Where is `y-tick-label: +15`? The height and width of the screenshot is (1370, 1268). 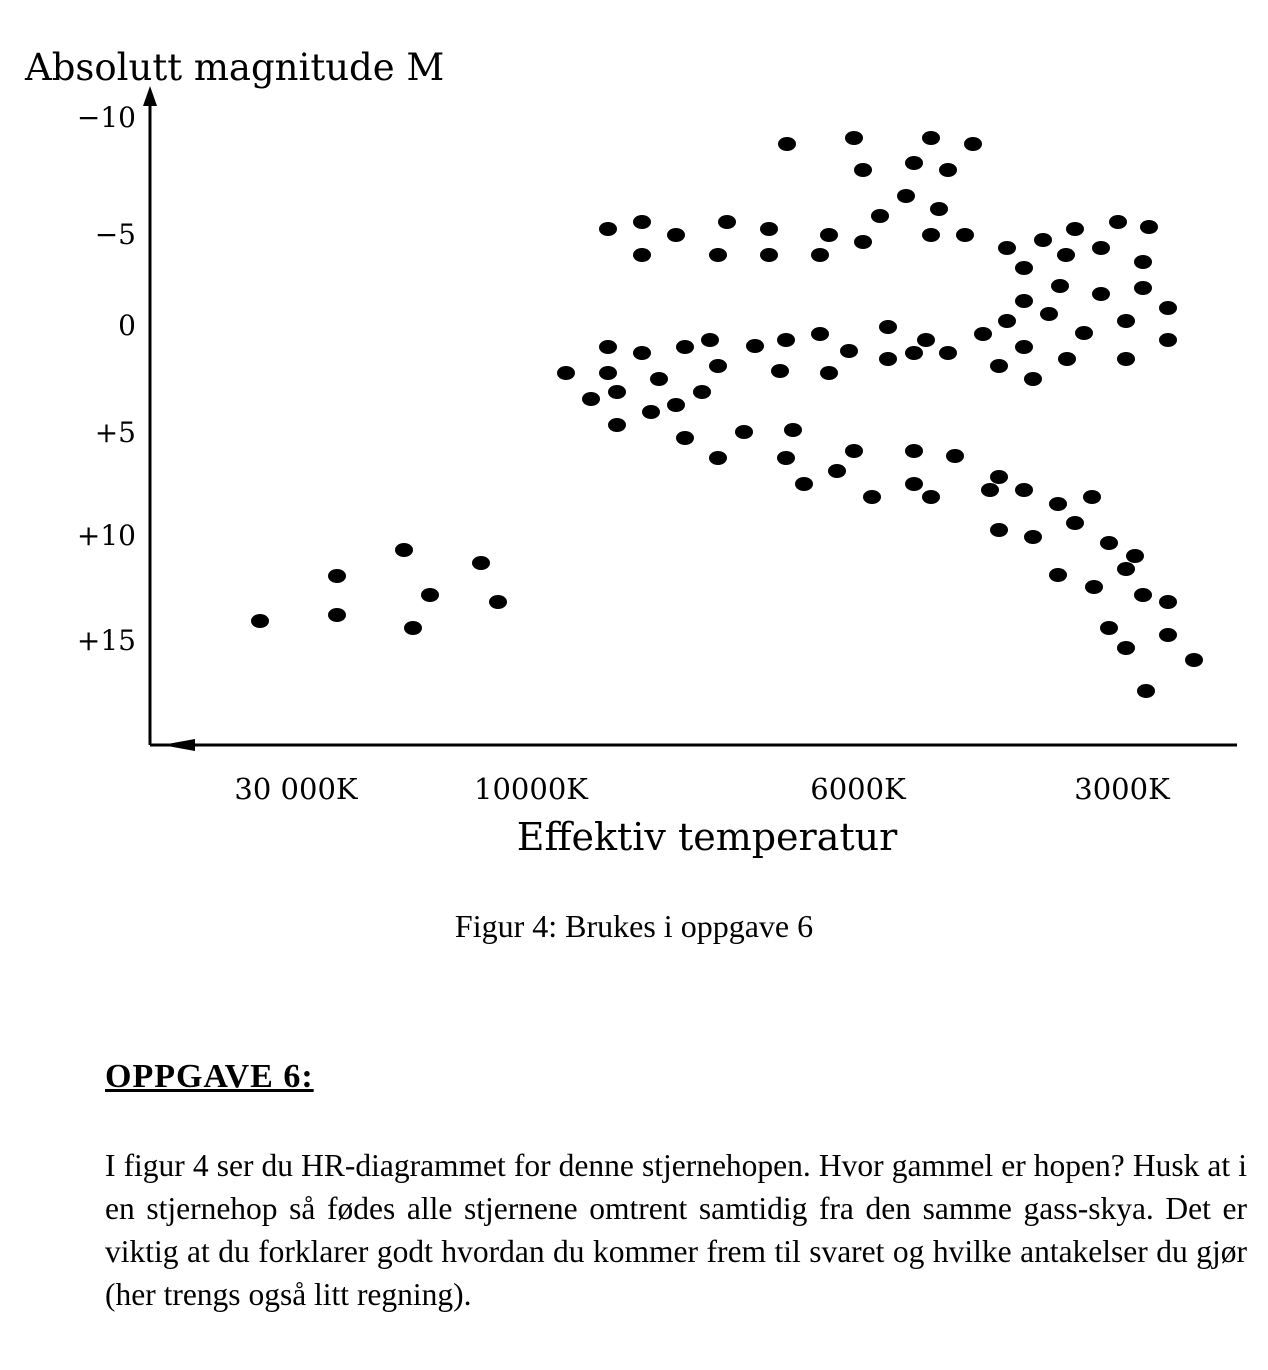
y-tick-label: +15 is located at coordinates (106, 640).